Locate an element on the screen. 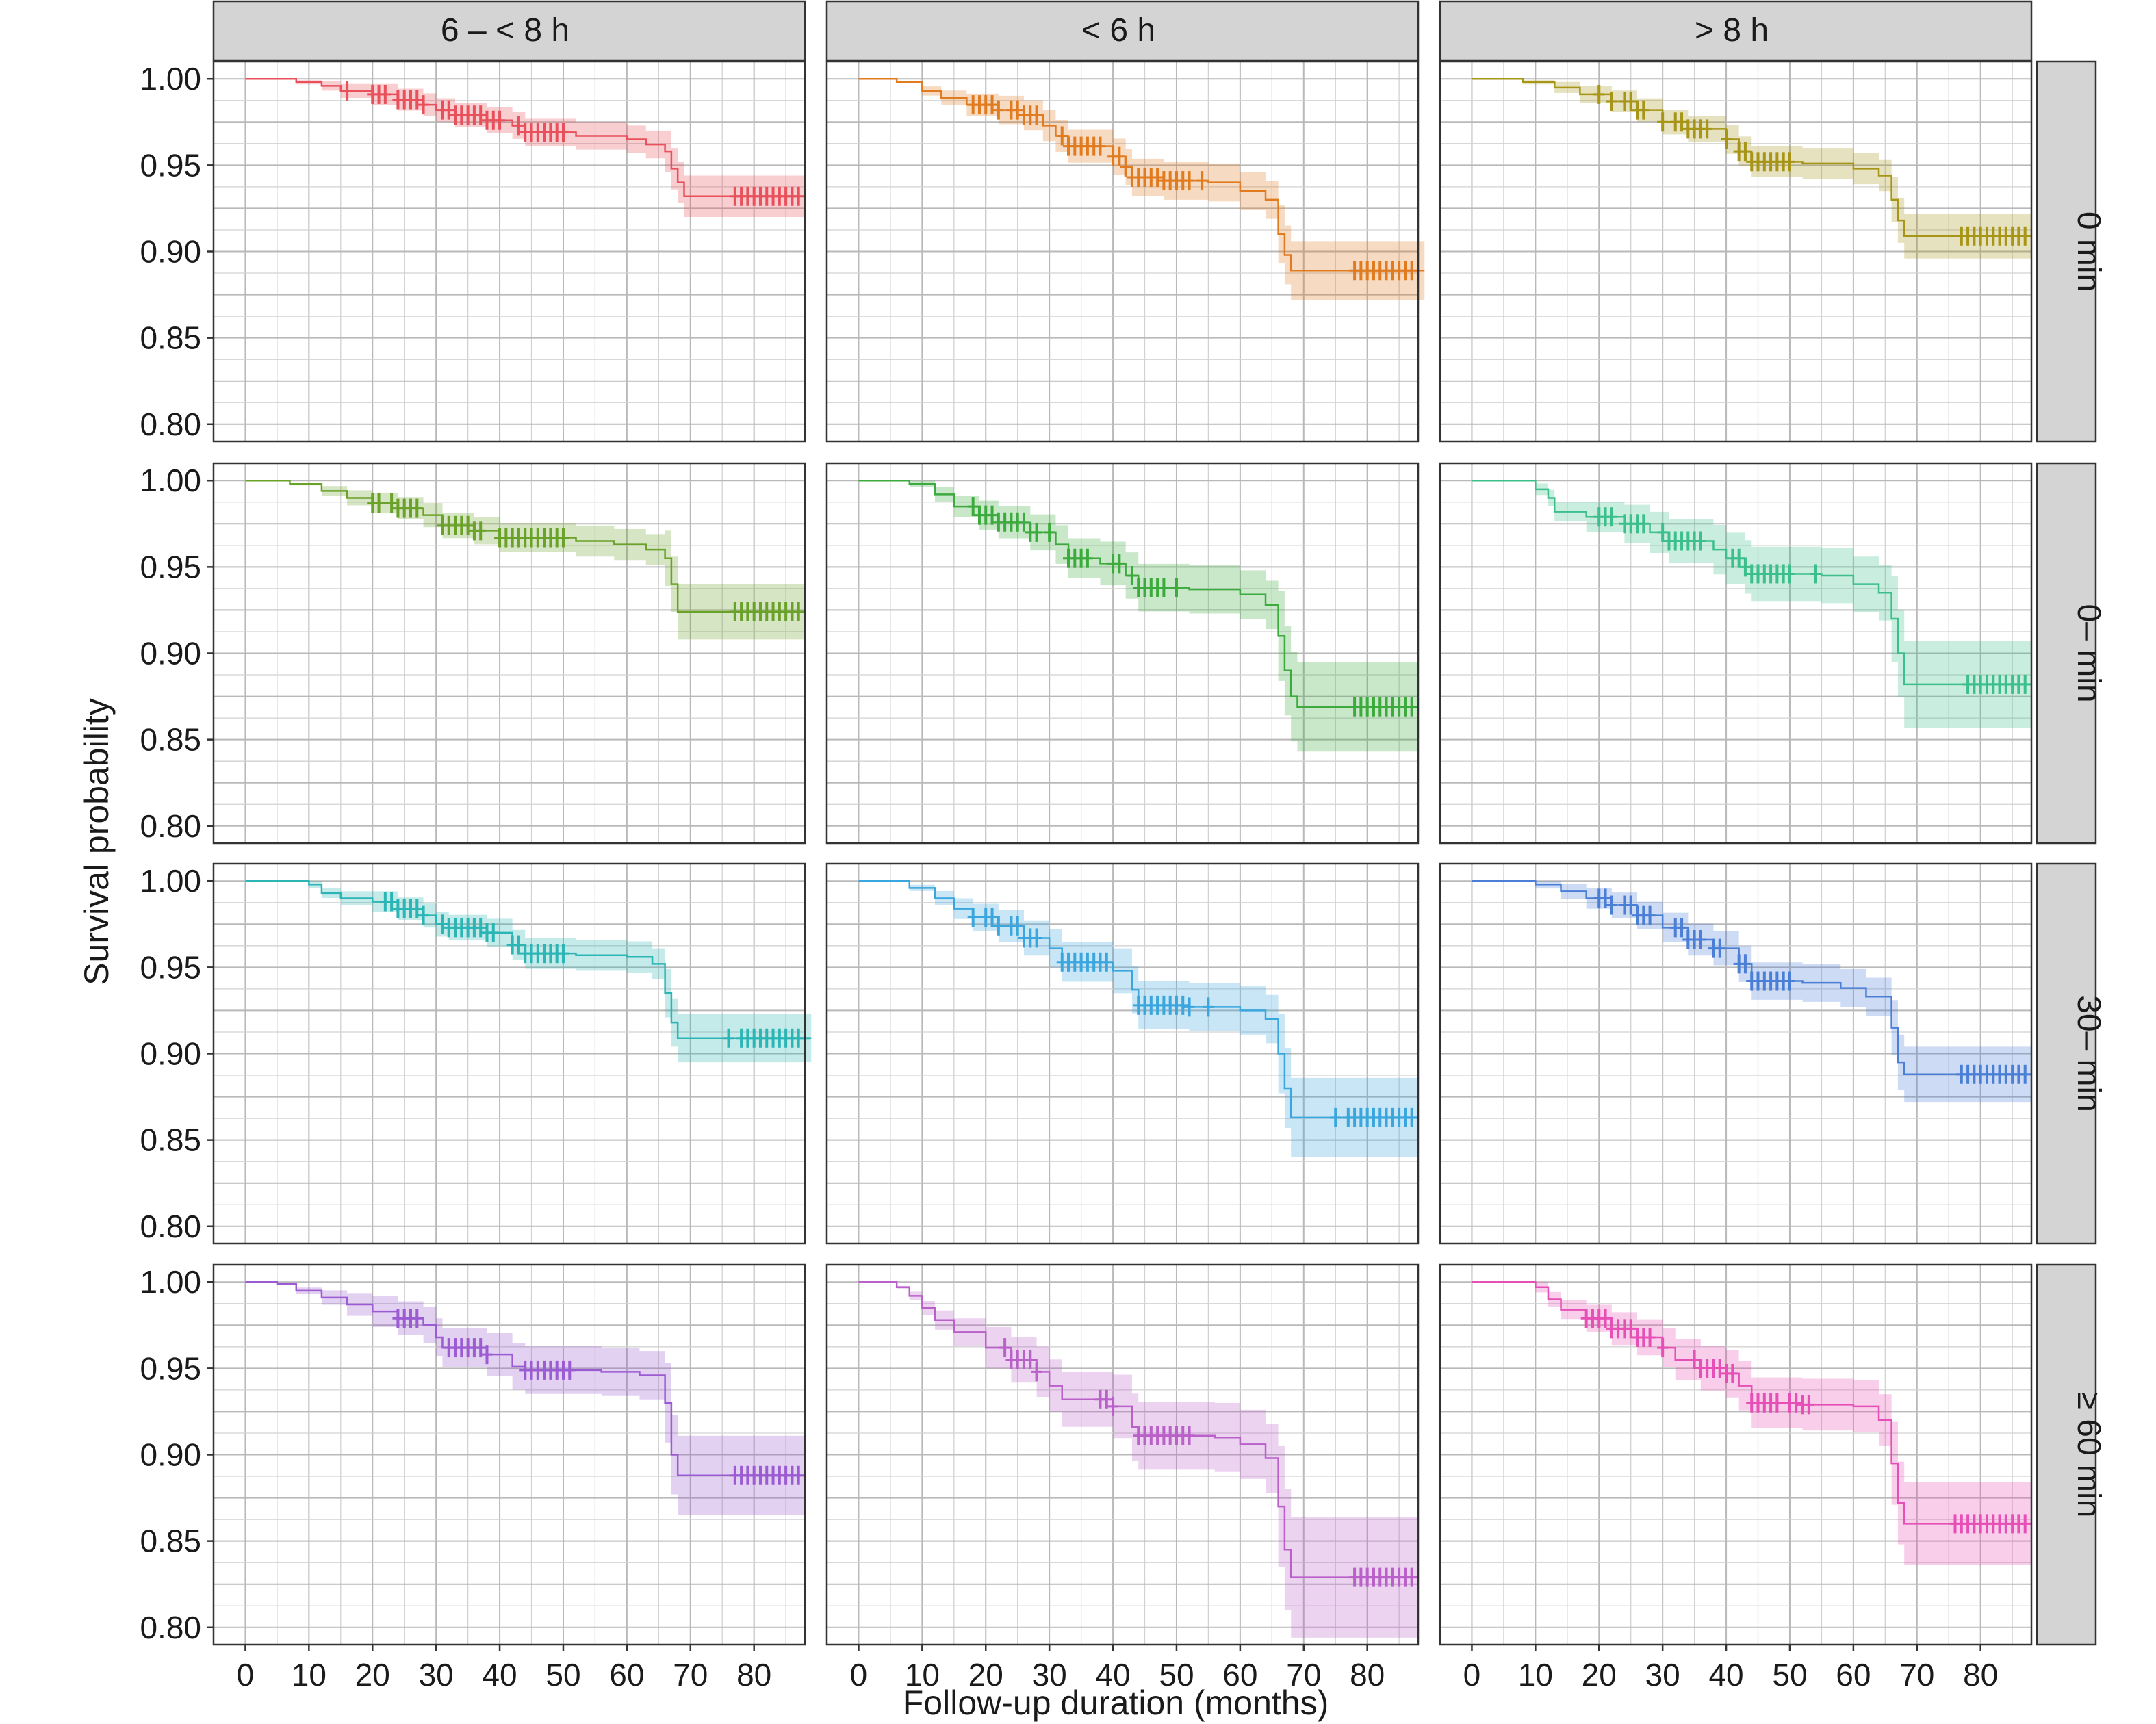 The height and width of the screenshot is (1724, 2156). x-axis-title: Follow-up duration (months) is located at coordinates (1116, 1703).